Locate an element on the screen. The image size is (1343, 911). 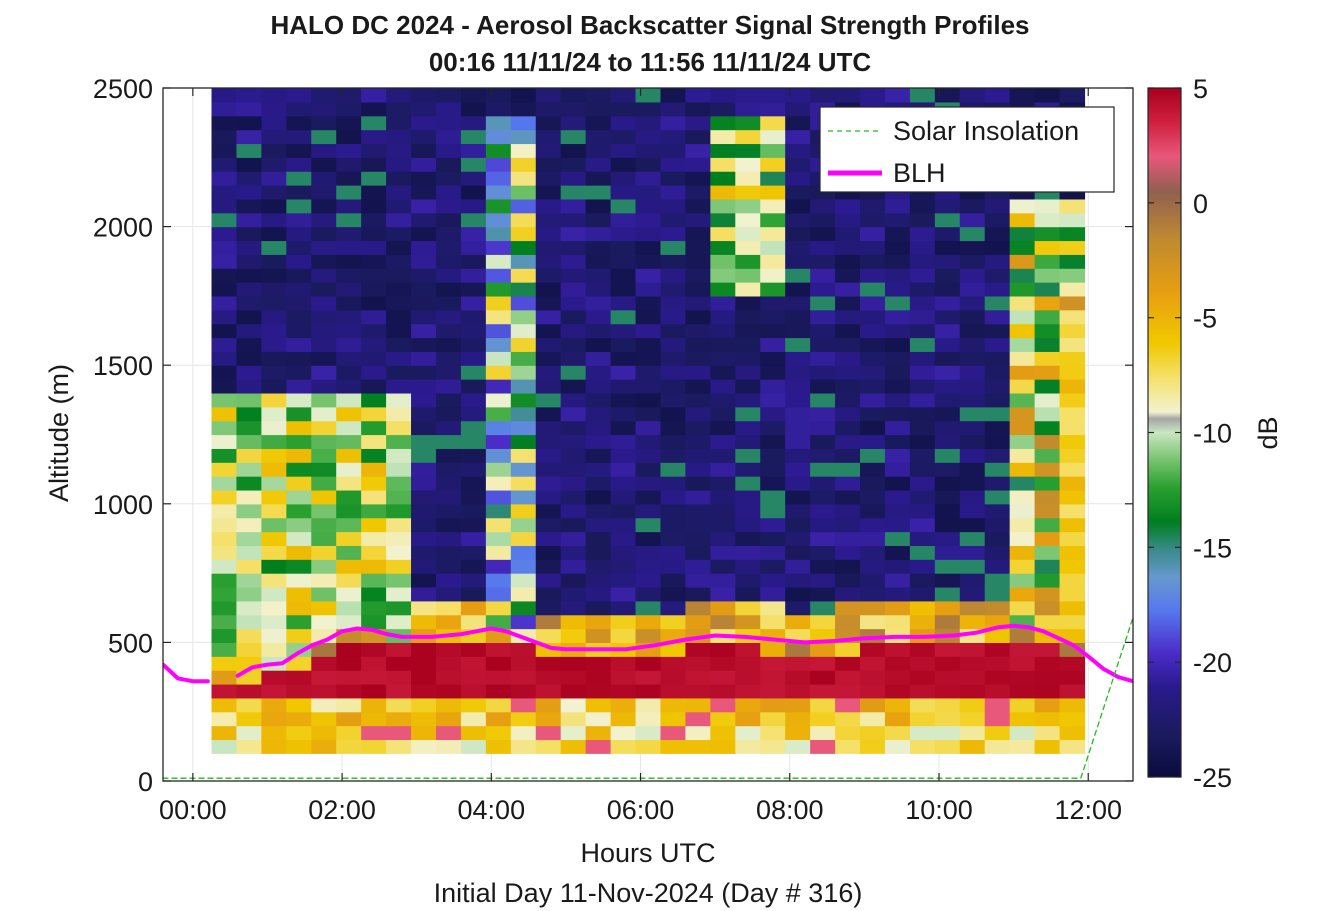
x-tick-label: 12:00 is located at coordinates (1088, 810).